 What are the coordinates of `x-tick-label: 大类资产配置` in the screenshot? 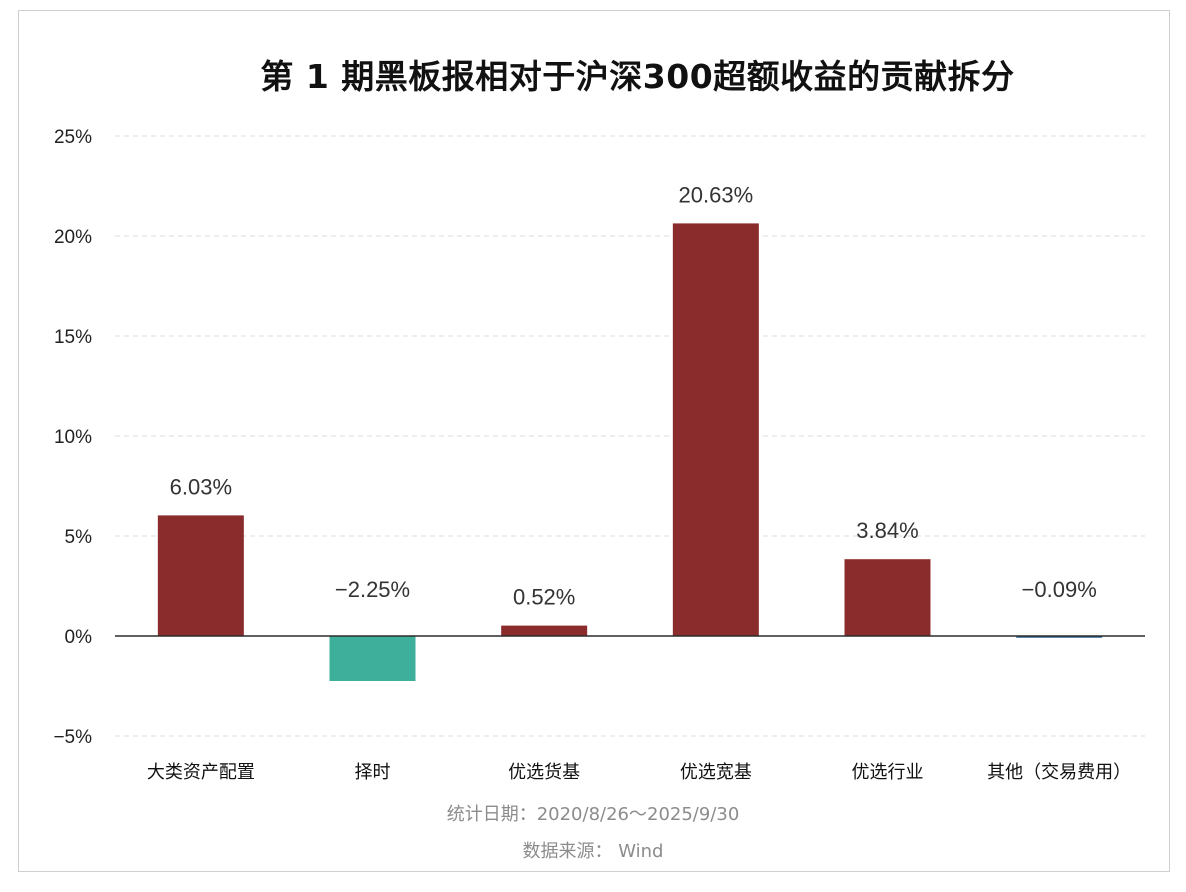 It's located at (201, 772).